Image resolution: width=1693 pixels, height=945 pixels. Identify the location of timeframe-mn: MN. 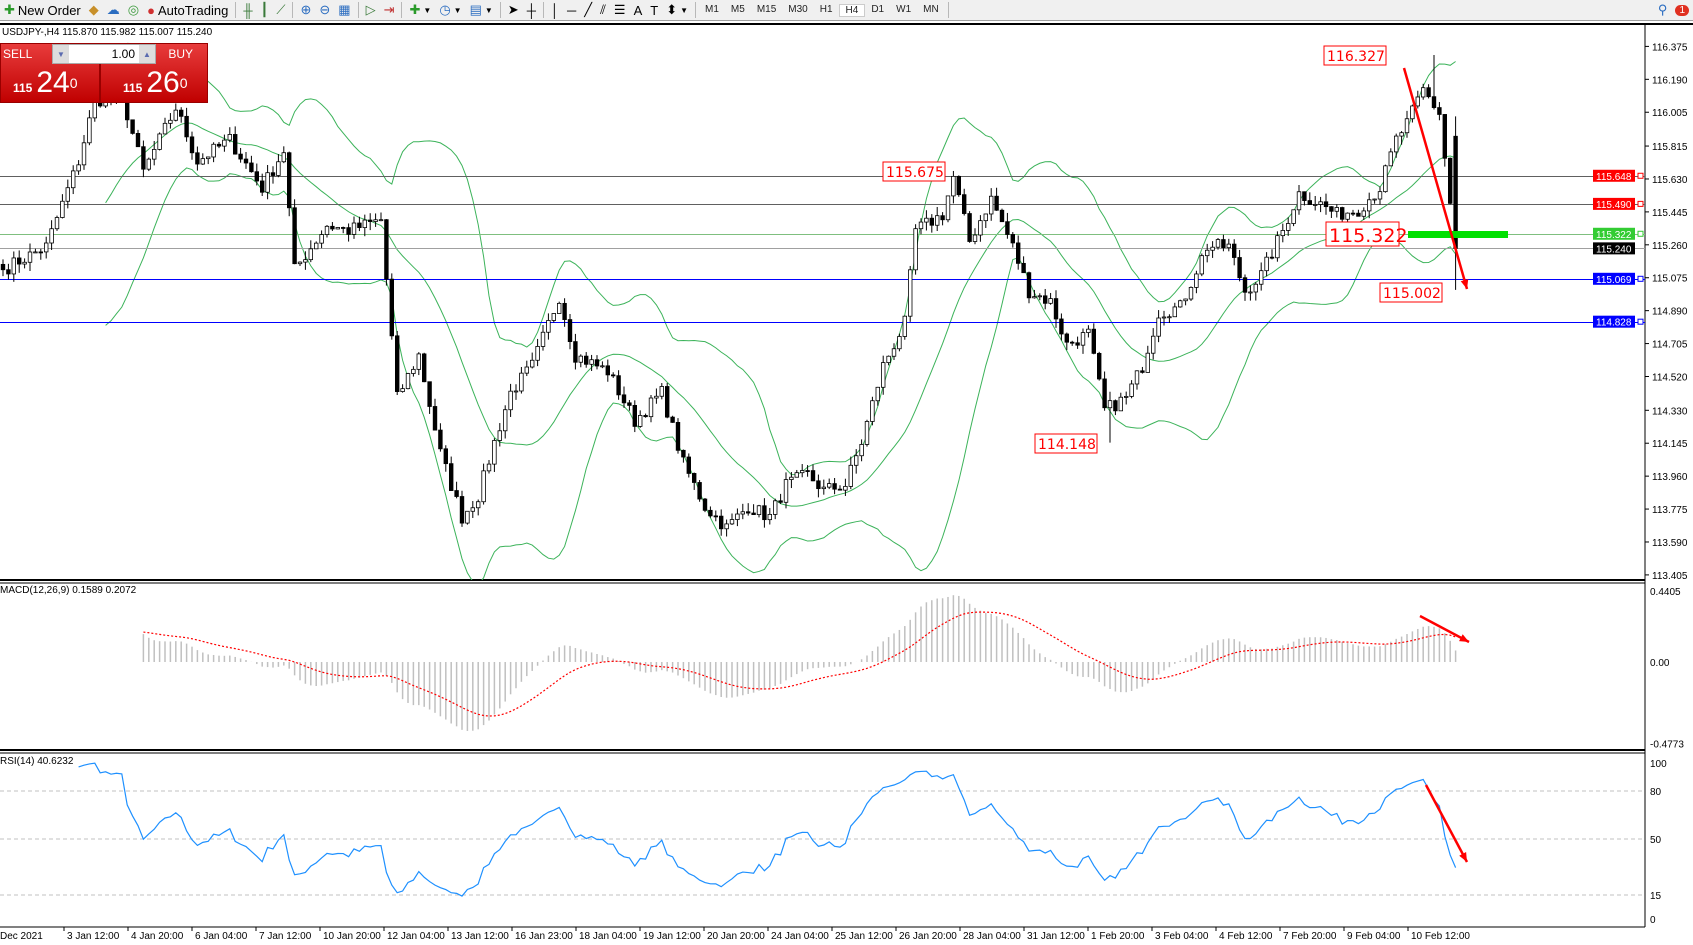
(931, 9).